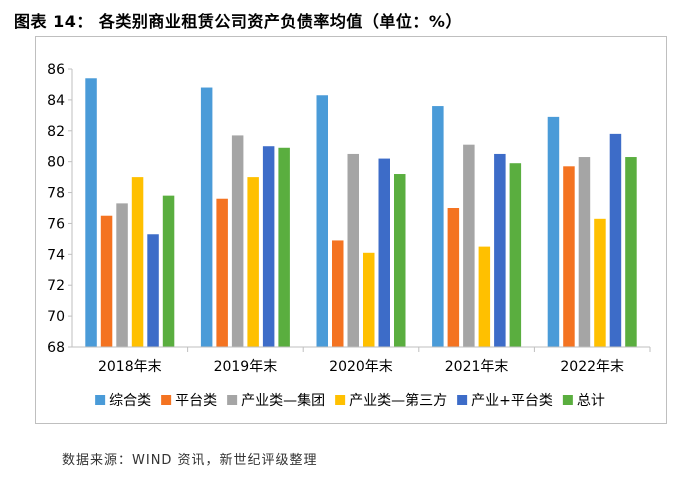  I want to click on x-axis: 2018年末 2019年末 2020年末 2021年末 2022年末, so click(361, 360).